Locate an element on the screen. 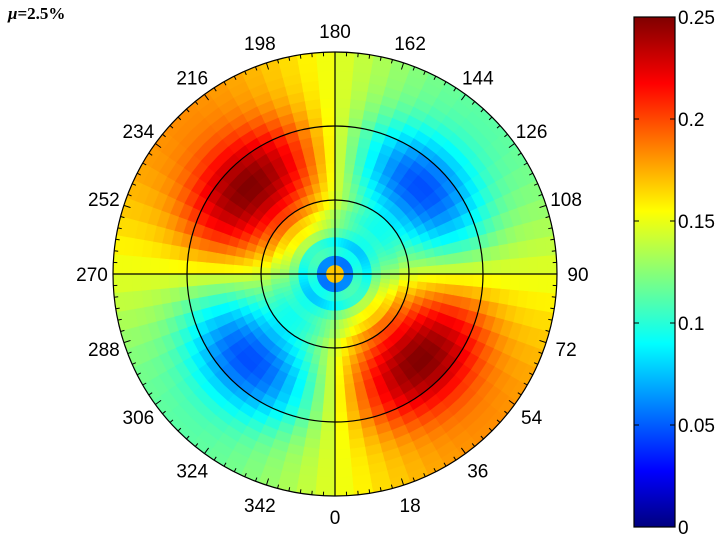 The width and height of the screenshot is (720, 546). angle-label-270: 270 is located at coordinates (92, 275).